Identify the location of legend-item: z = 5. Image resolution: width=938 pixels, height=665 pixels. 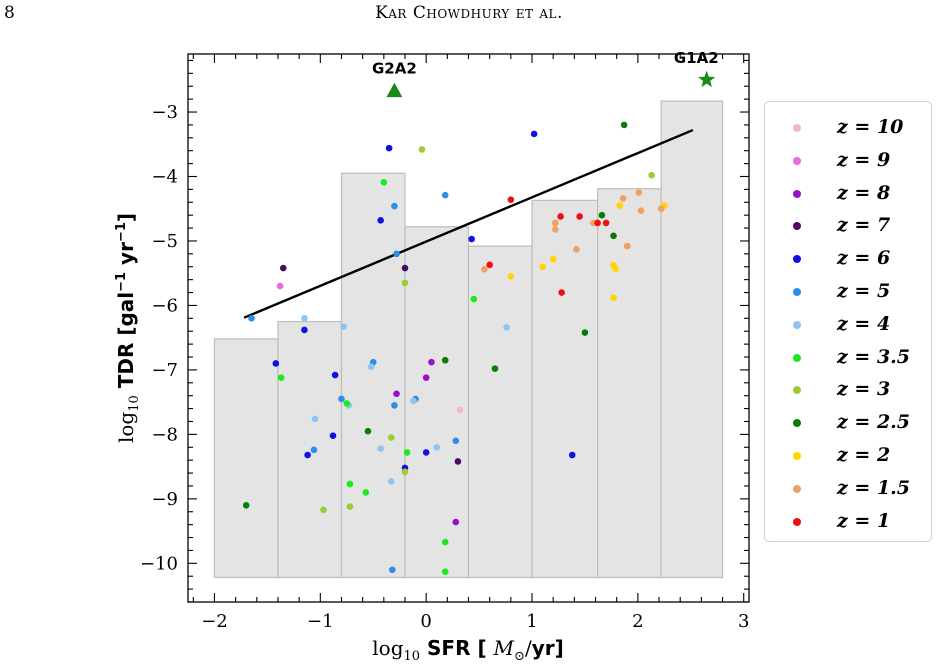
(848, 291).